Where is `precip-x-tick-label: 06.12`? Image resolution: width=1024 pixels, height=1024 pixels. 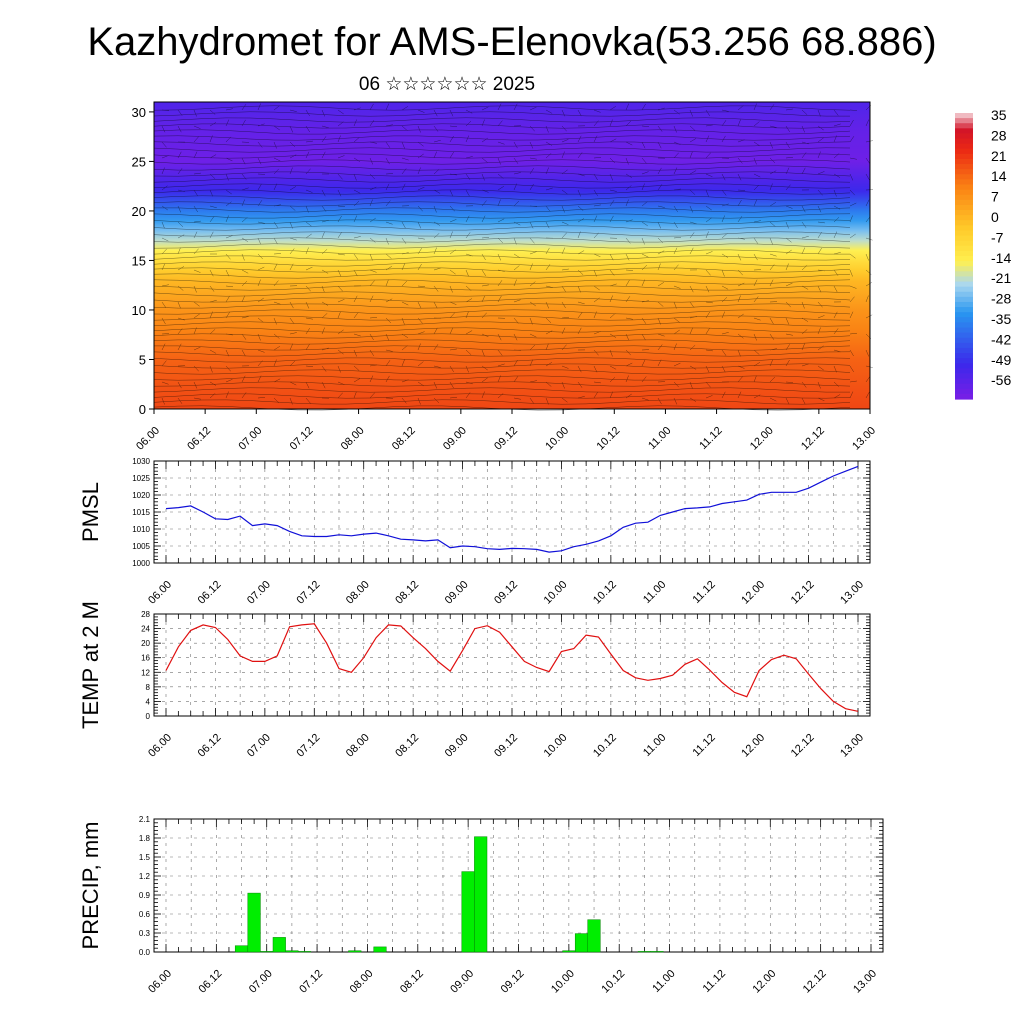 precip-x-tick-label: 06.12 is located at coordinates (211, 982).